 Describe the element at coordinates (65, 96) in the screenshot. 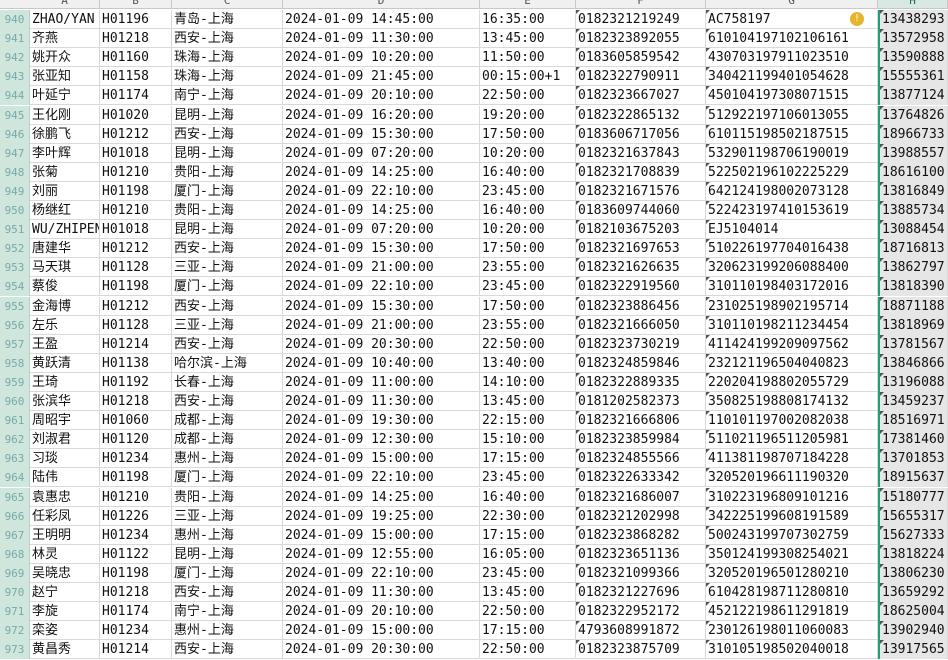

I see `cell-A: 叶延宁` at that location.